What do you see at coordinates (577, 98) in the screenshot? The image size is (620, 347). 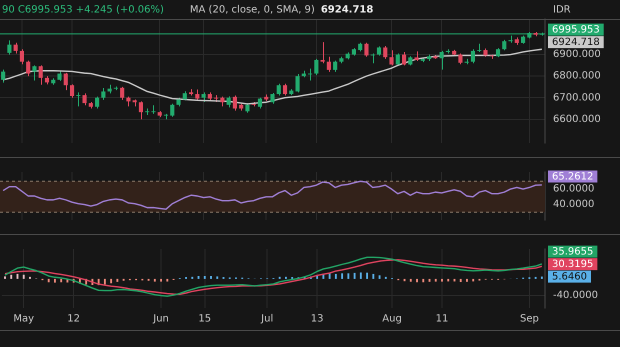 I see `y-tick-label: 6700.000` at bounding box center [577, 98].